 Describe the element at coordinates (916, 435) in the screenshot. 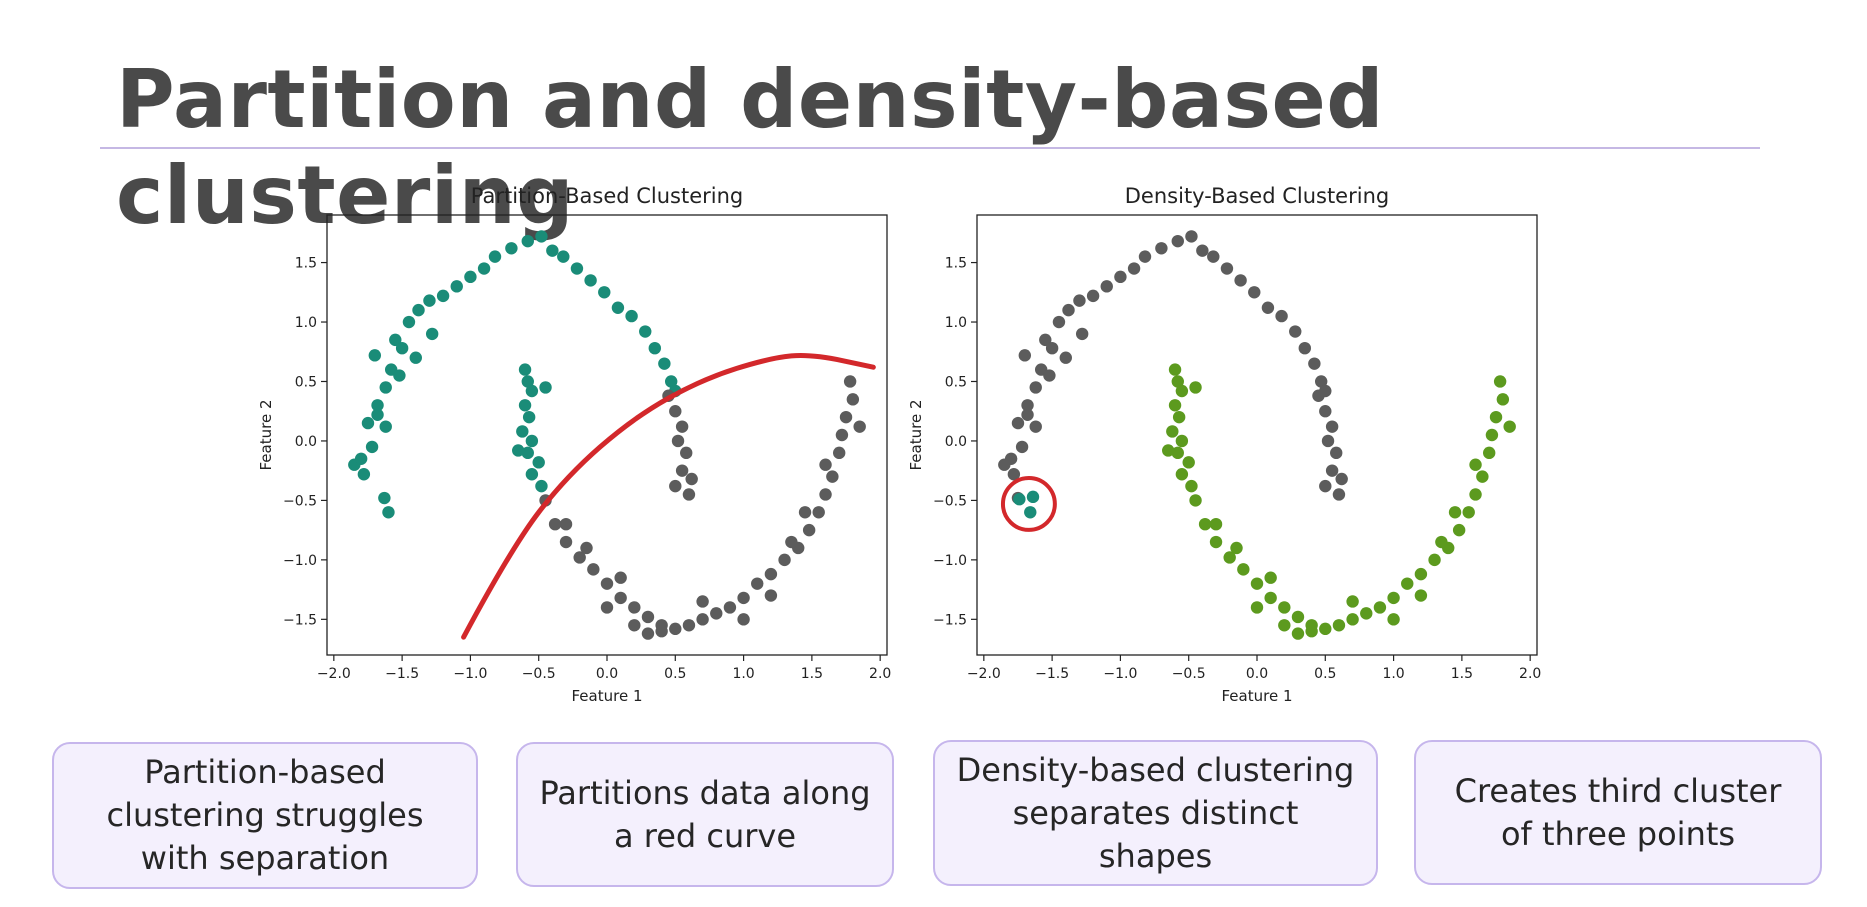

I see `y-axis-label: Feature 2` at that location.